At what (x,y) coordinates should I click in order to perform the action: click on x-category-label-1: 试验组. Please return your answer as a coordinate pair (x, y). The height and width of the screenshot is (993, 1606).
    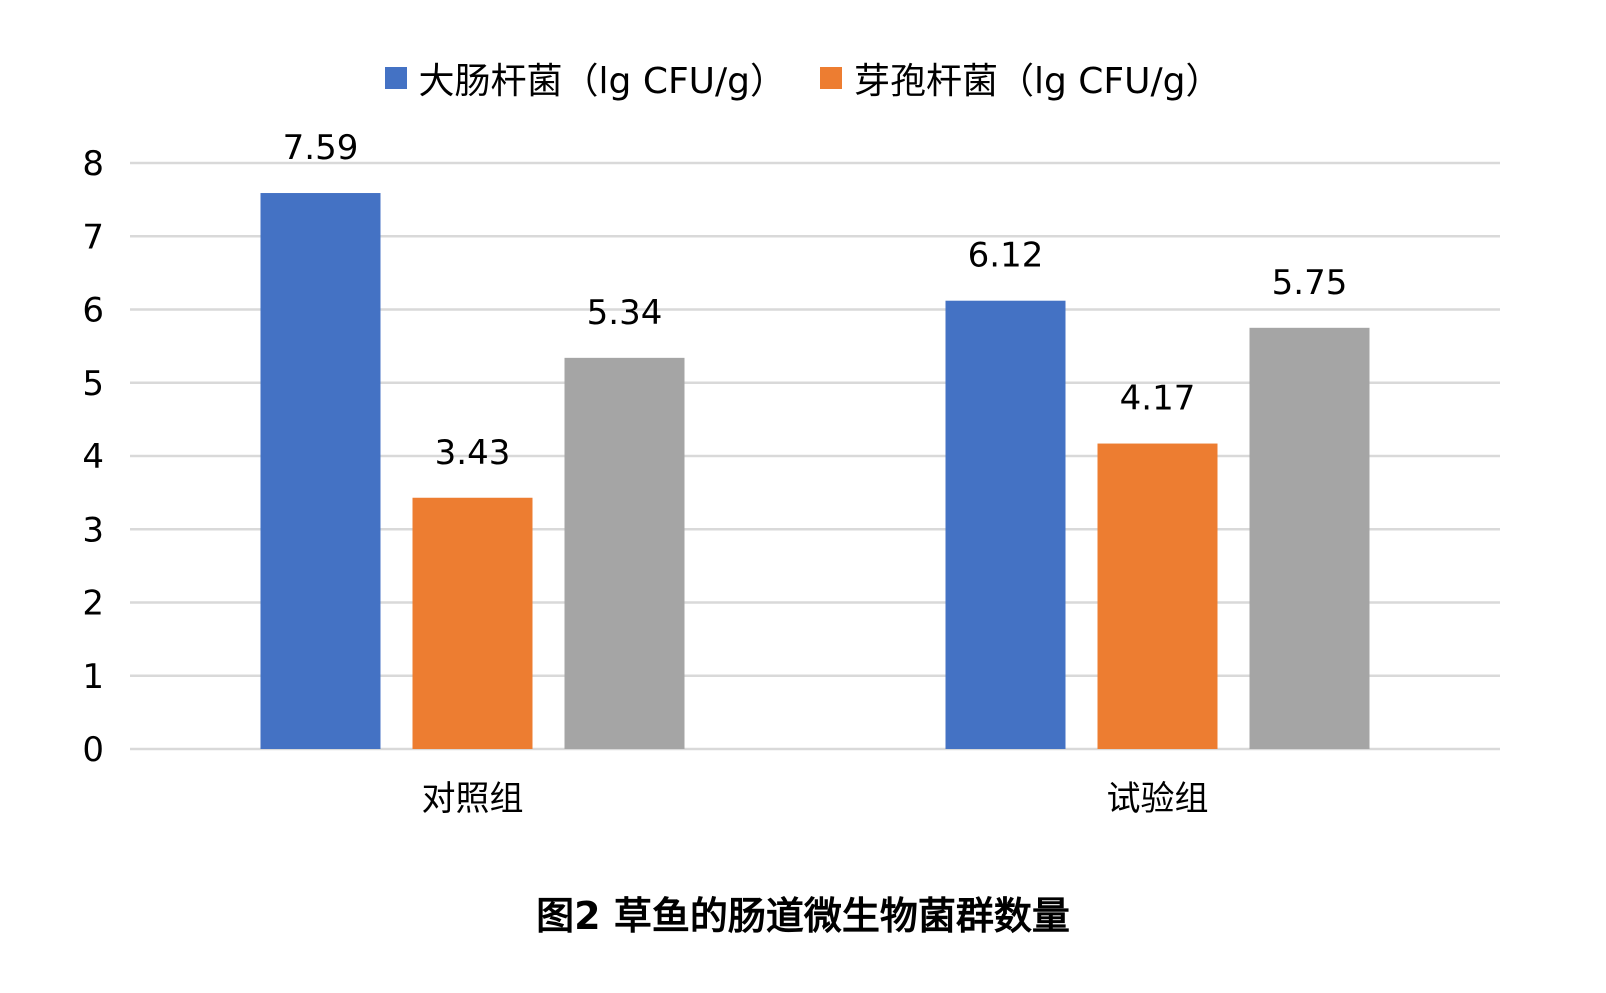
    Looking at the image, I should click on (1158, 799).